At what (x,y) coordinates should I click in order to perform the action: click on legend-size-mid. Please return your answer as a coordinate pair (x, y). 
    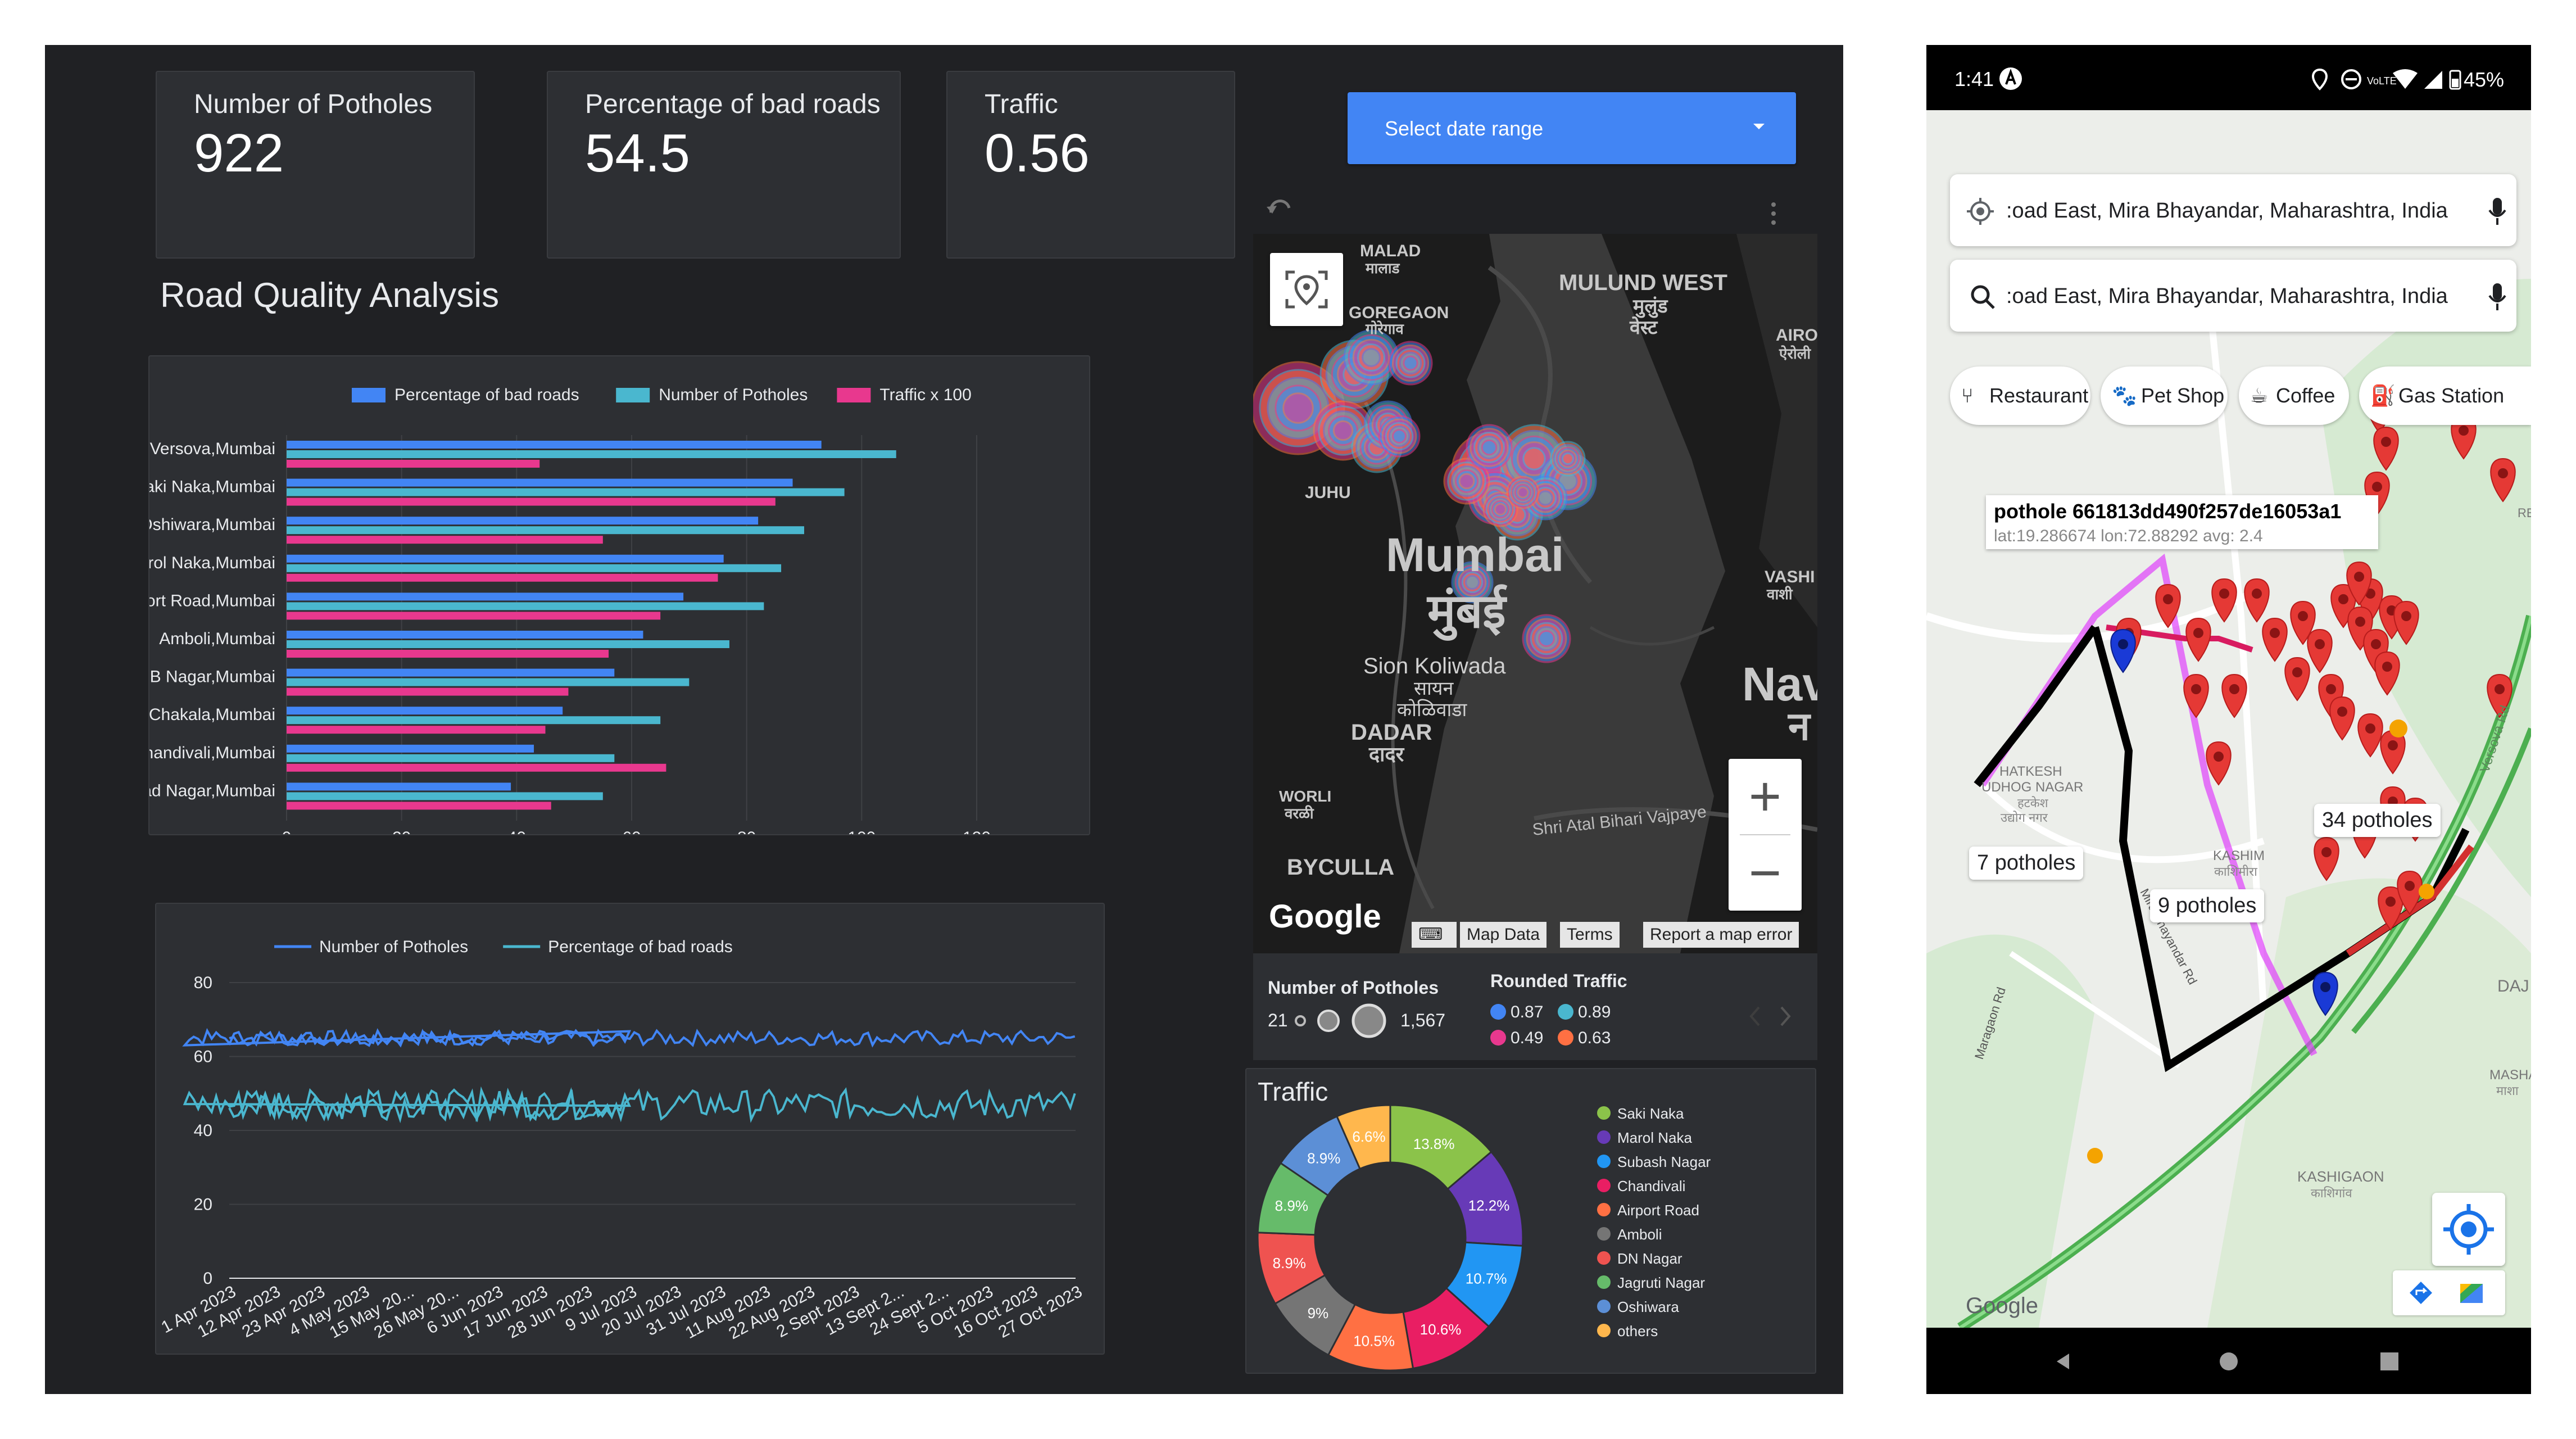
    Looking at the image, I should click on (1328, 1021).